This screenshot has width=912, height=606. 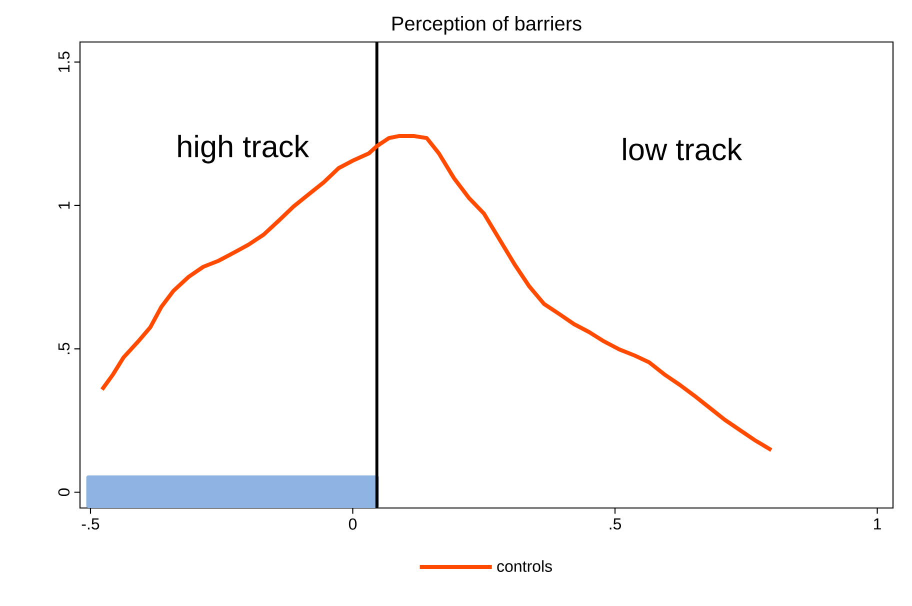 What do you see at coordinates (352, 524) in the screenshot?
I see `x-tick-label: 0` at bounding box center [352, 524].